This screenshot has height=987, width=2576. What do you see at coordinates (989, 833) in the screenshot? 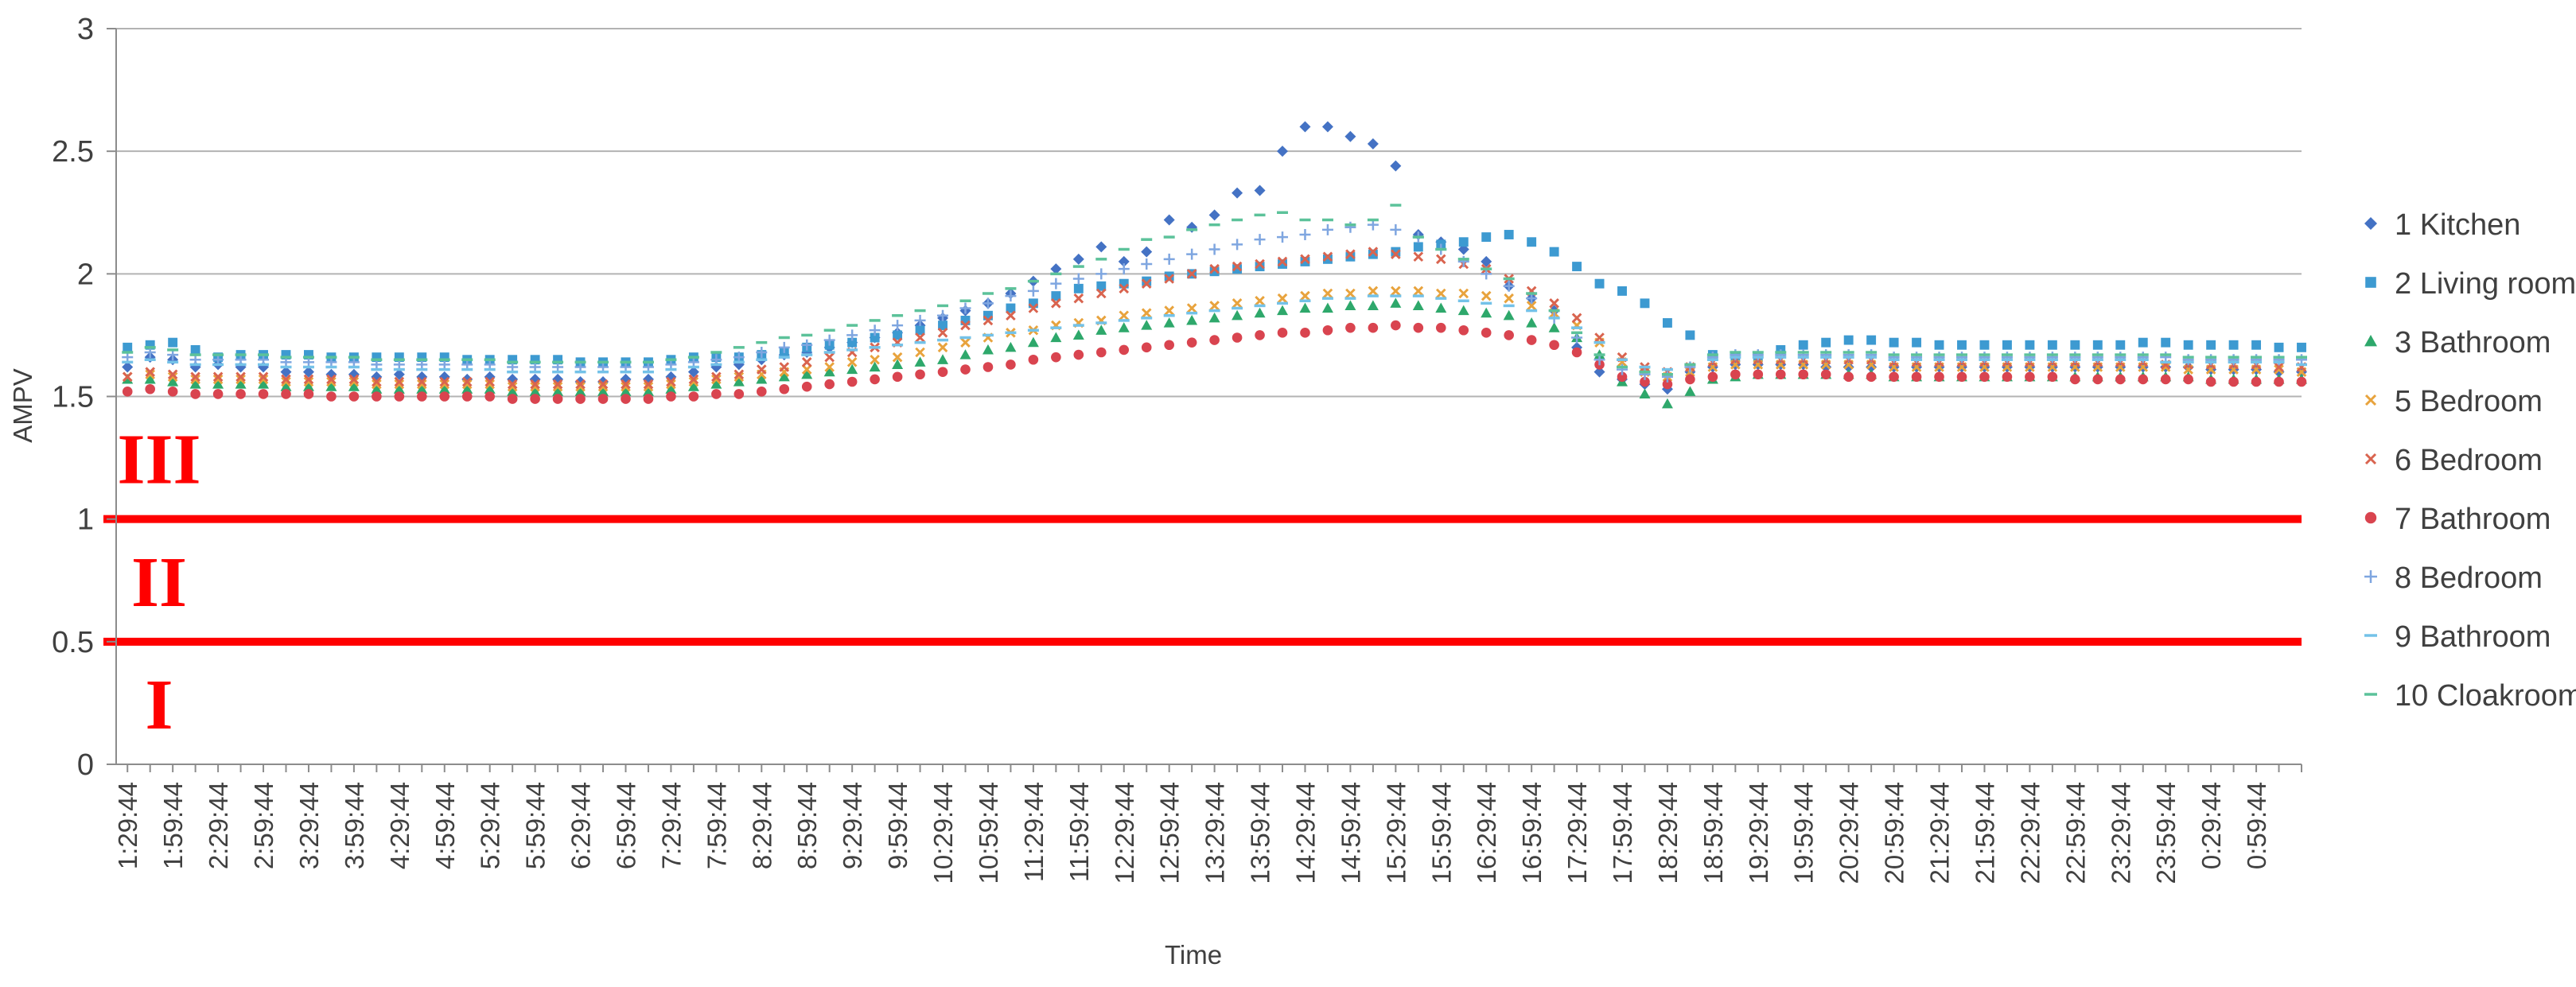
I see `x-tick-label: 10:59:44` at bounding box center [989, 833].